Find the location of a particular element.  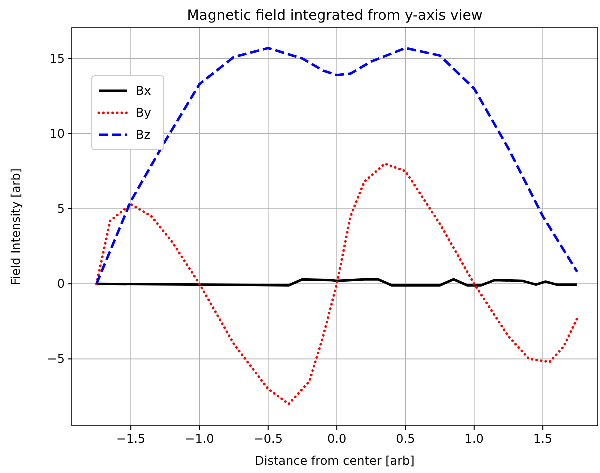

x-tick-label: 1.0 is located at coordinates (474, 439).